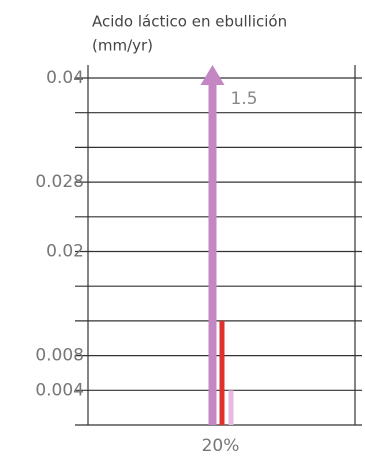 This screenshot has width=365, height=461. I want to click on y-axis-label: (mm/yr), so click(122, 46).